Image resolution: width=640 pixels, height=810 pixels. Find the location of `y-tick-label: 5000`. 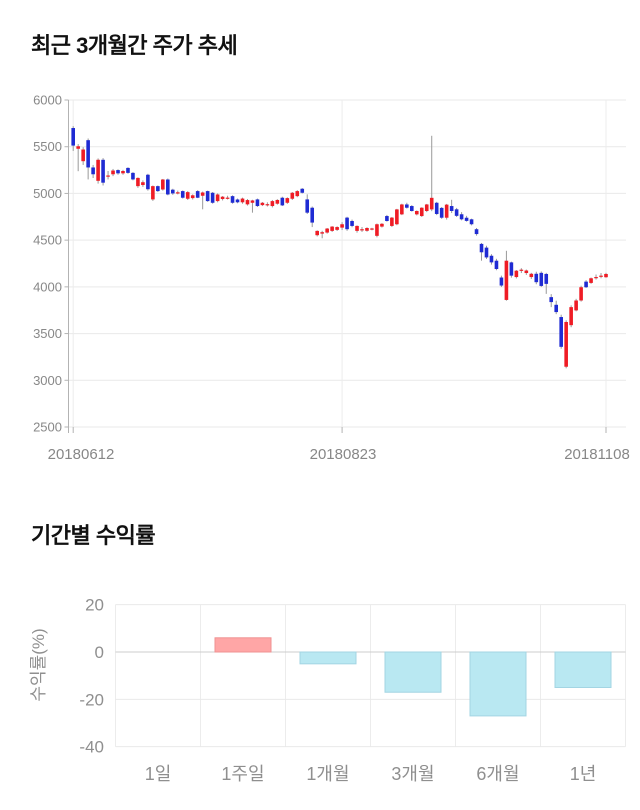

y-tick-label: 5000 is located at coordinates (47, 193).